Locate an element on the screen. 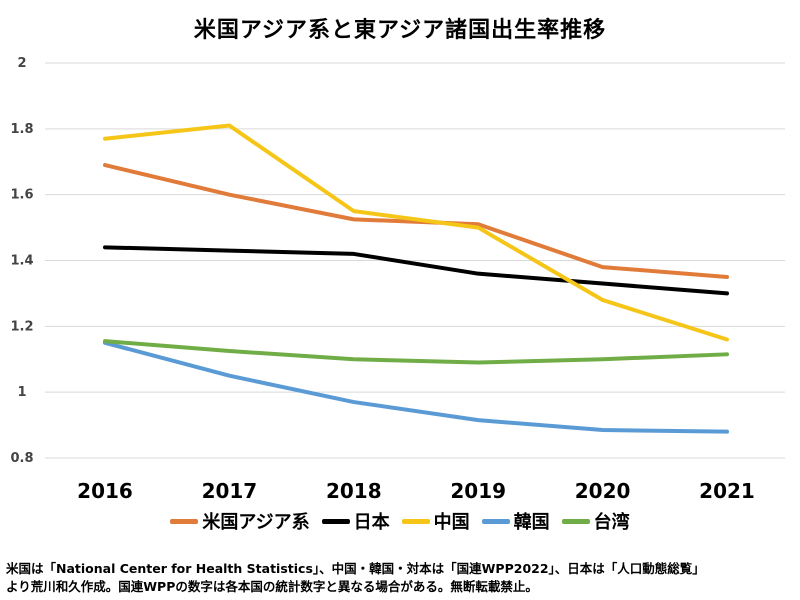 Image resolution: width=800 pixels, height=600 pixels. legend-item: 日本 is located at coordinates (355, 521).